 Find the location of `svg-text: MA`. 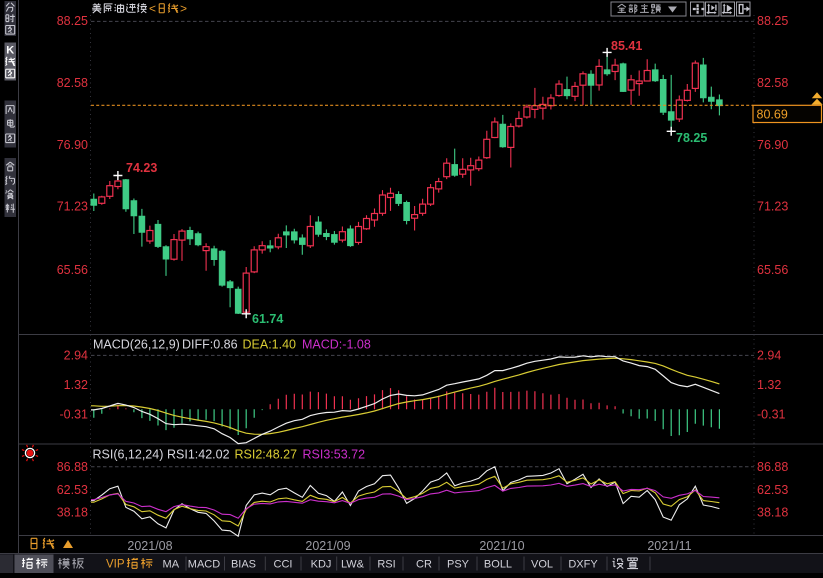

svg-text: MA is located at coordinates (171, 565).